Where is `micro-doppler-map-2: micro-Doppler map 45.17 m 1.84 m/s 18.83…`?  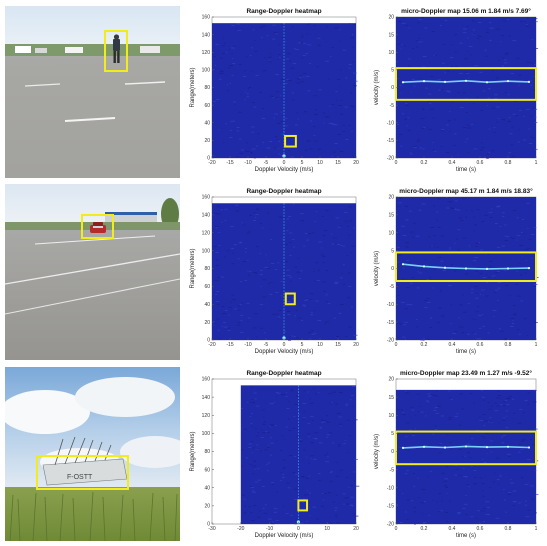 micro-doppler-map-2: micro-Doppler map 45.17 m 1.84 m/s 18.83… is located at coordinates (457, 272).